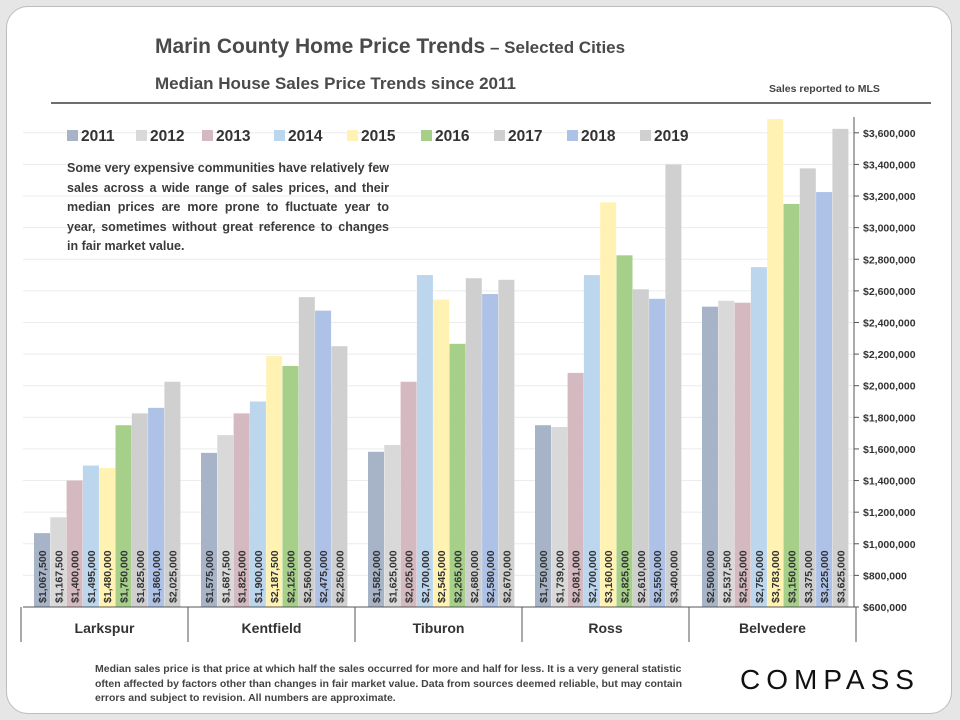  What do you see at coordinates (885, 576) in the screenshot?
I see `y-tick-label: $800,000` at bounding box center [885, 576].